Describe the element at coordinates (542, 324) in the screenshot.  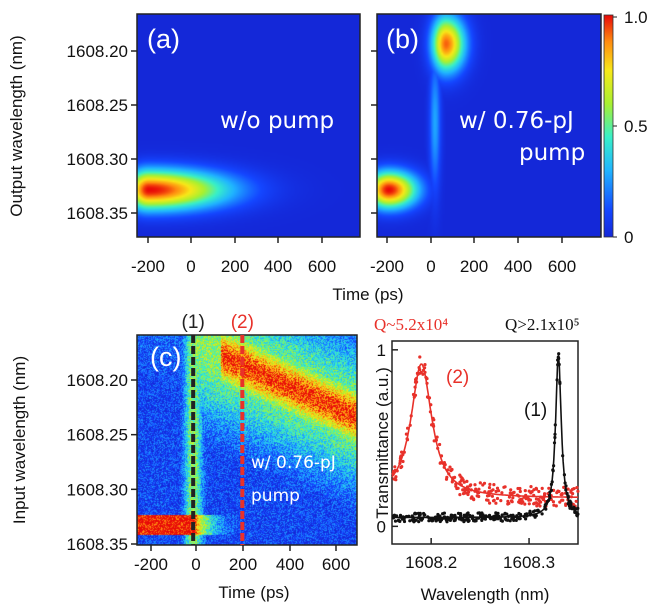
I see `q-label-black: Q>2.1x10⁵` at that location.